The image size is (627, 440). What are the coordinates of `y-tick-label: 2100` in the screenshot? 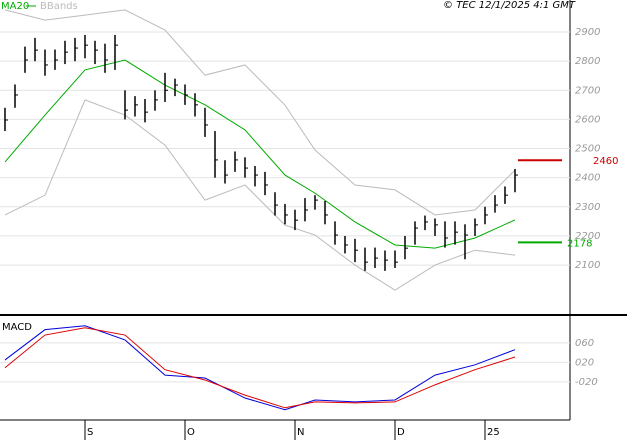 It's located at (587, 265).